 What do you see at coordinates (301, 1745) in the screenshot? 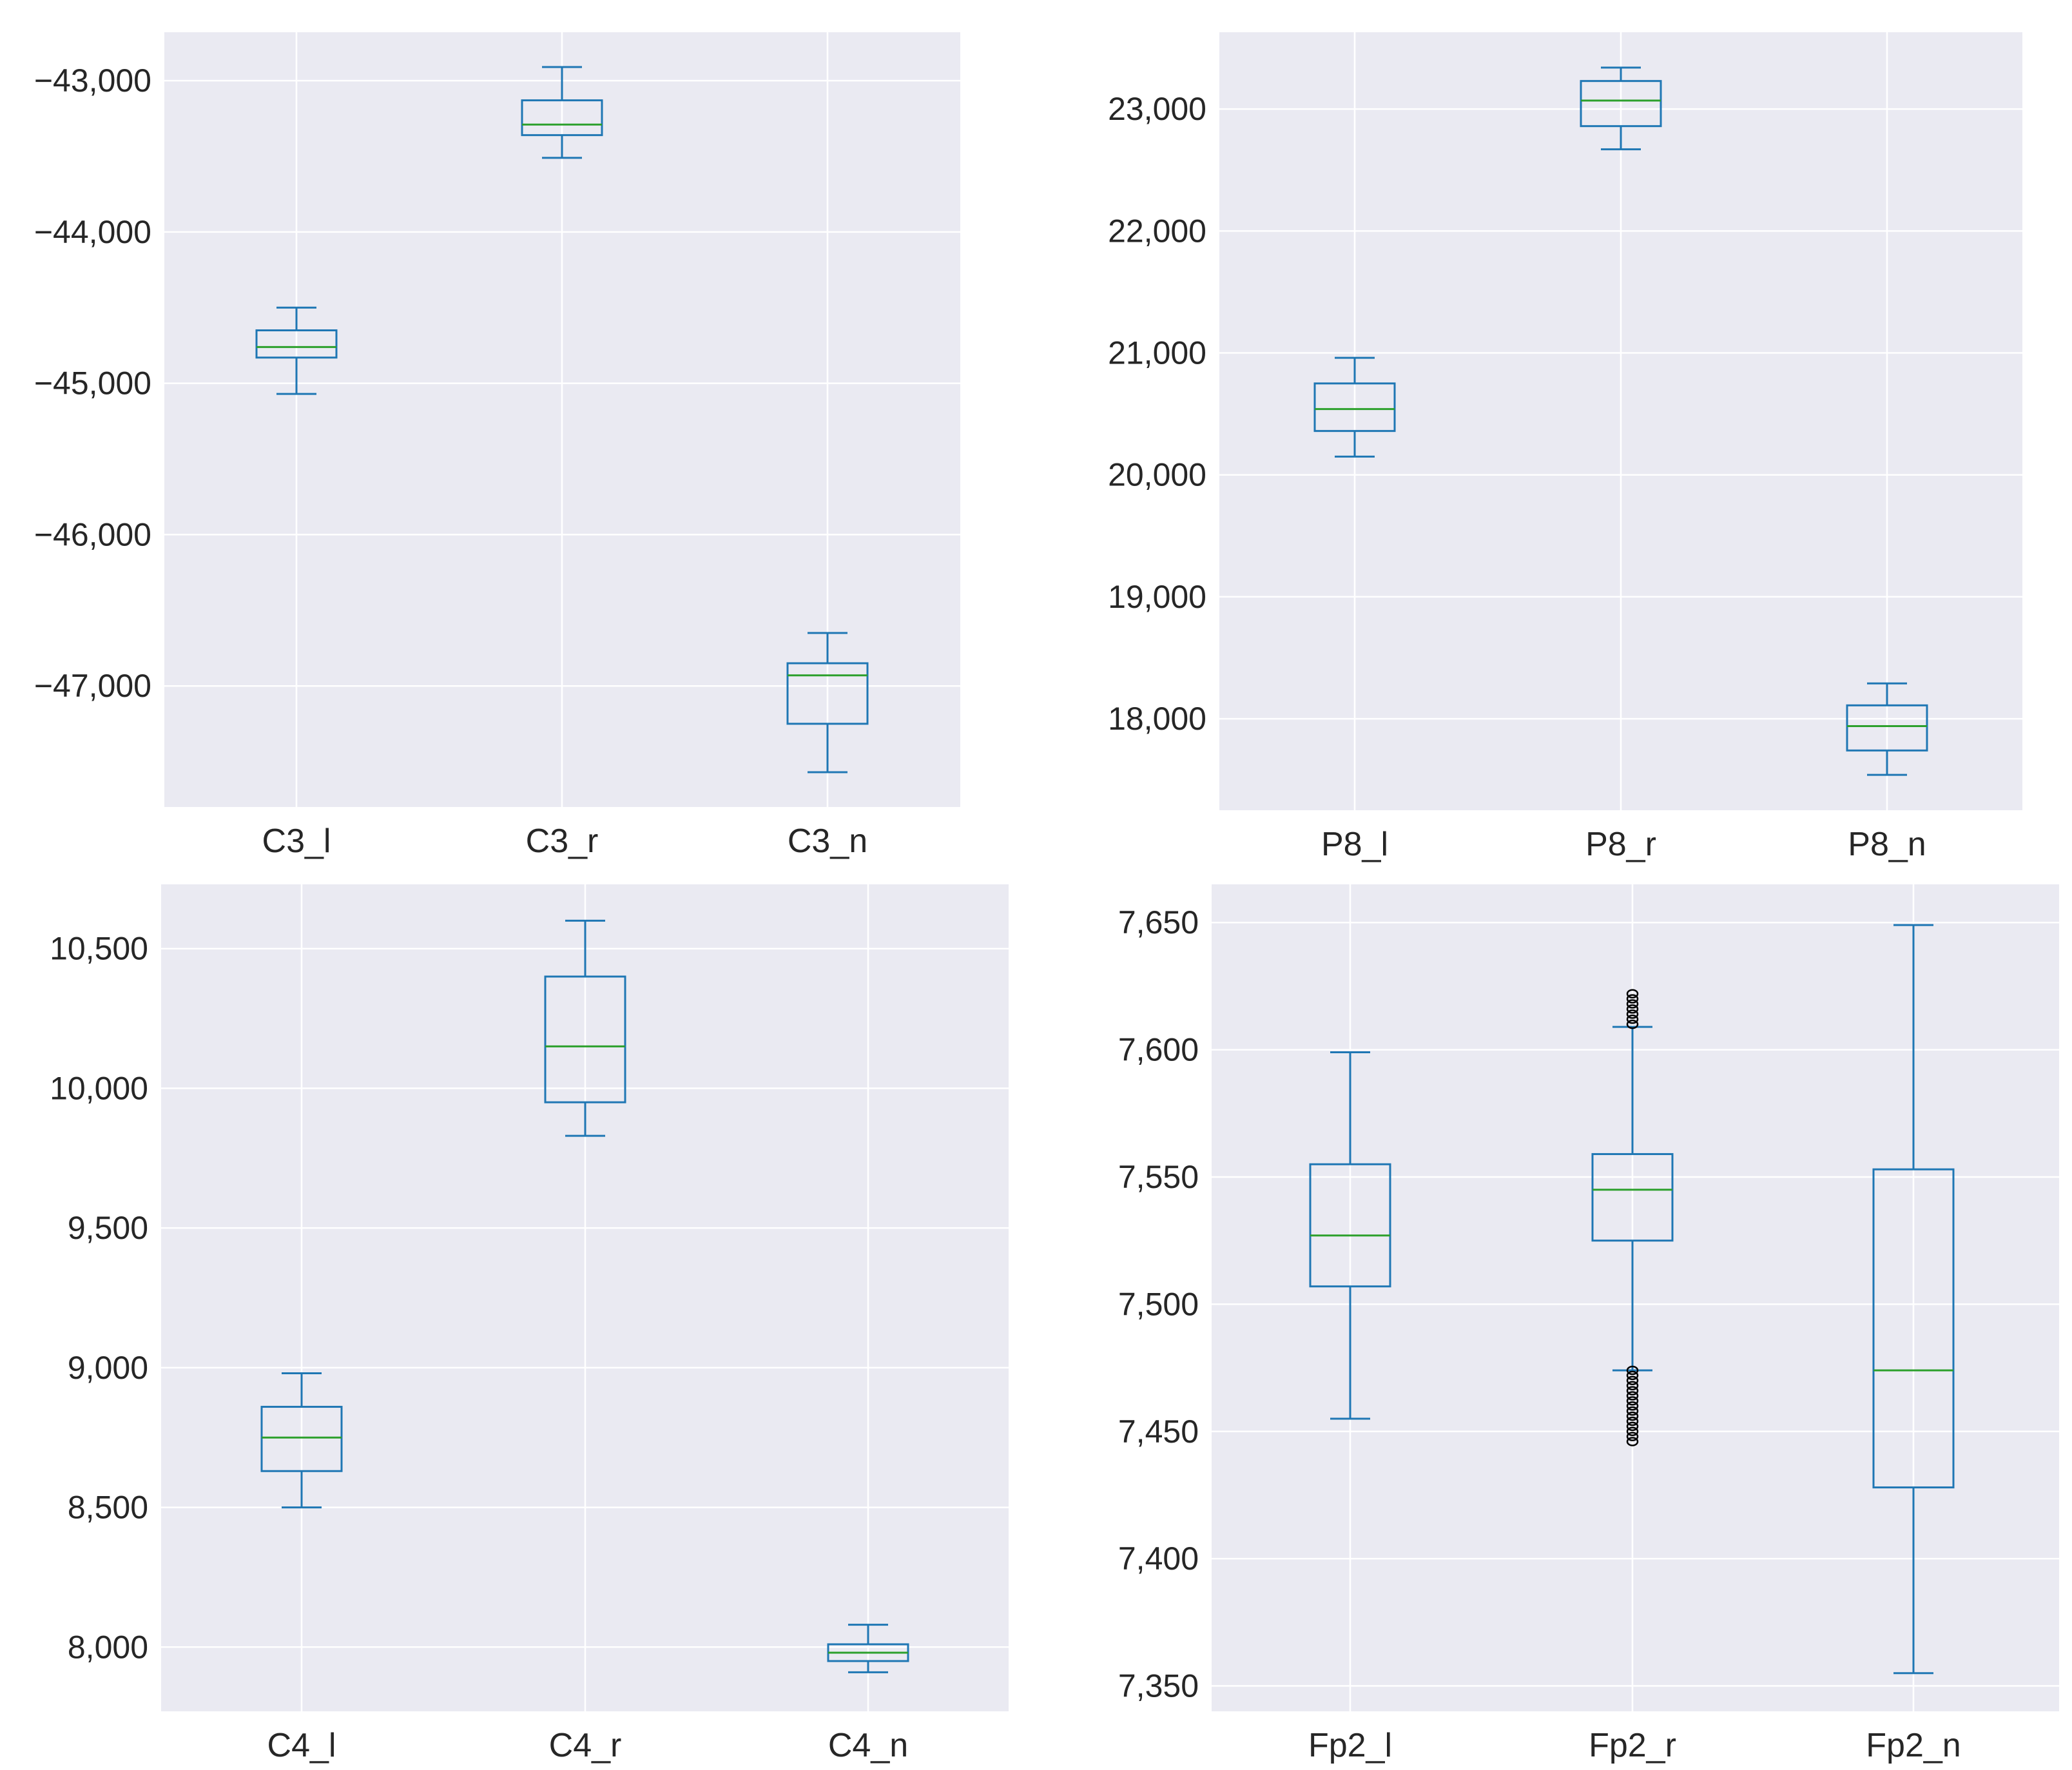
I see `x-tick-label: C4_l` at bounding box center [301, 1745].